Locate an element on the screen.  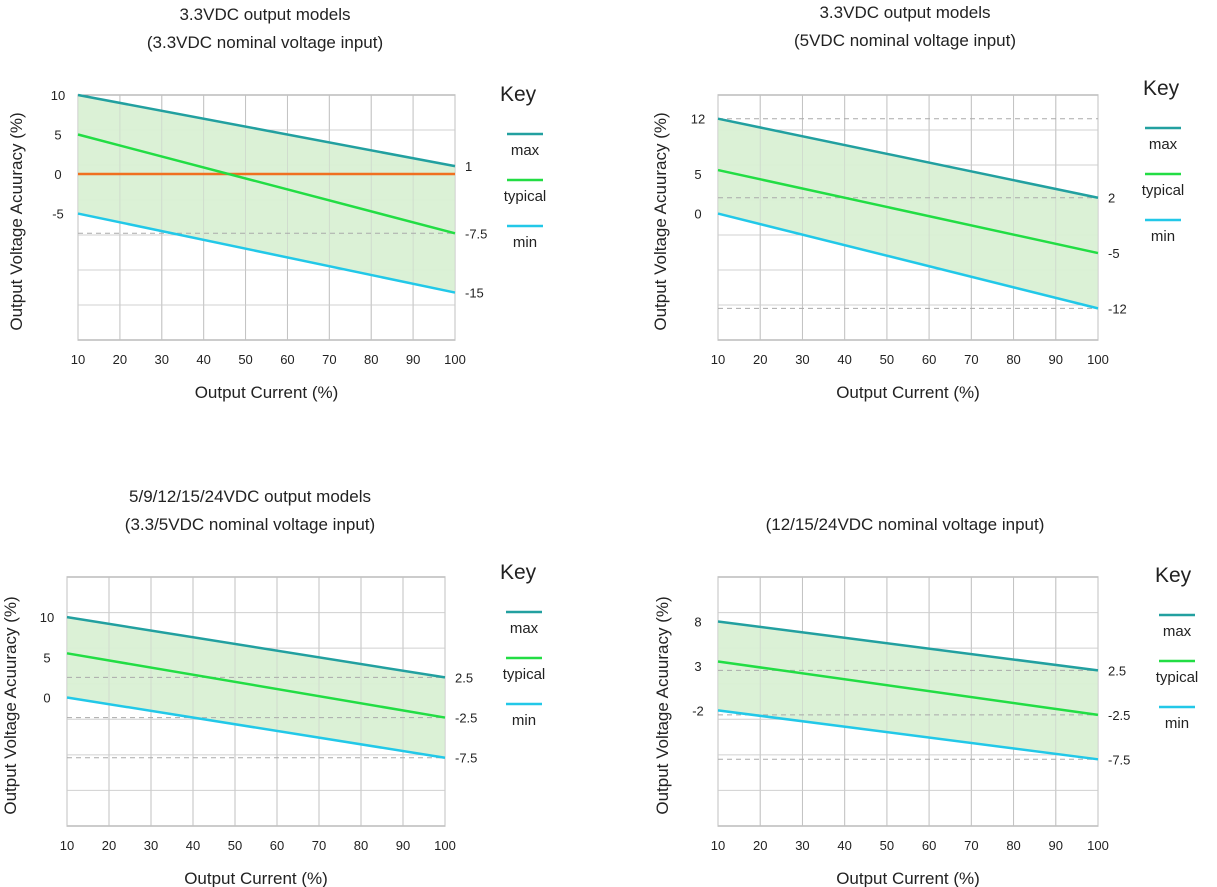
chart-title-line: (3.3VDC nominal voltage input) is located at coordinates (265, 42).